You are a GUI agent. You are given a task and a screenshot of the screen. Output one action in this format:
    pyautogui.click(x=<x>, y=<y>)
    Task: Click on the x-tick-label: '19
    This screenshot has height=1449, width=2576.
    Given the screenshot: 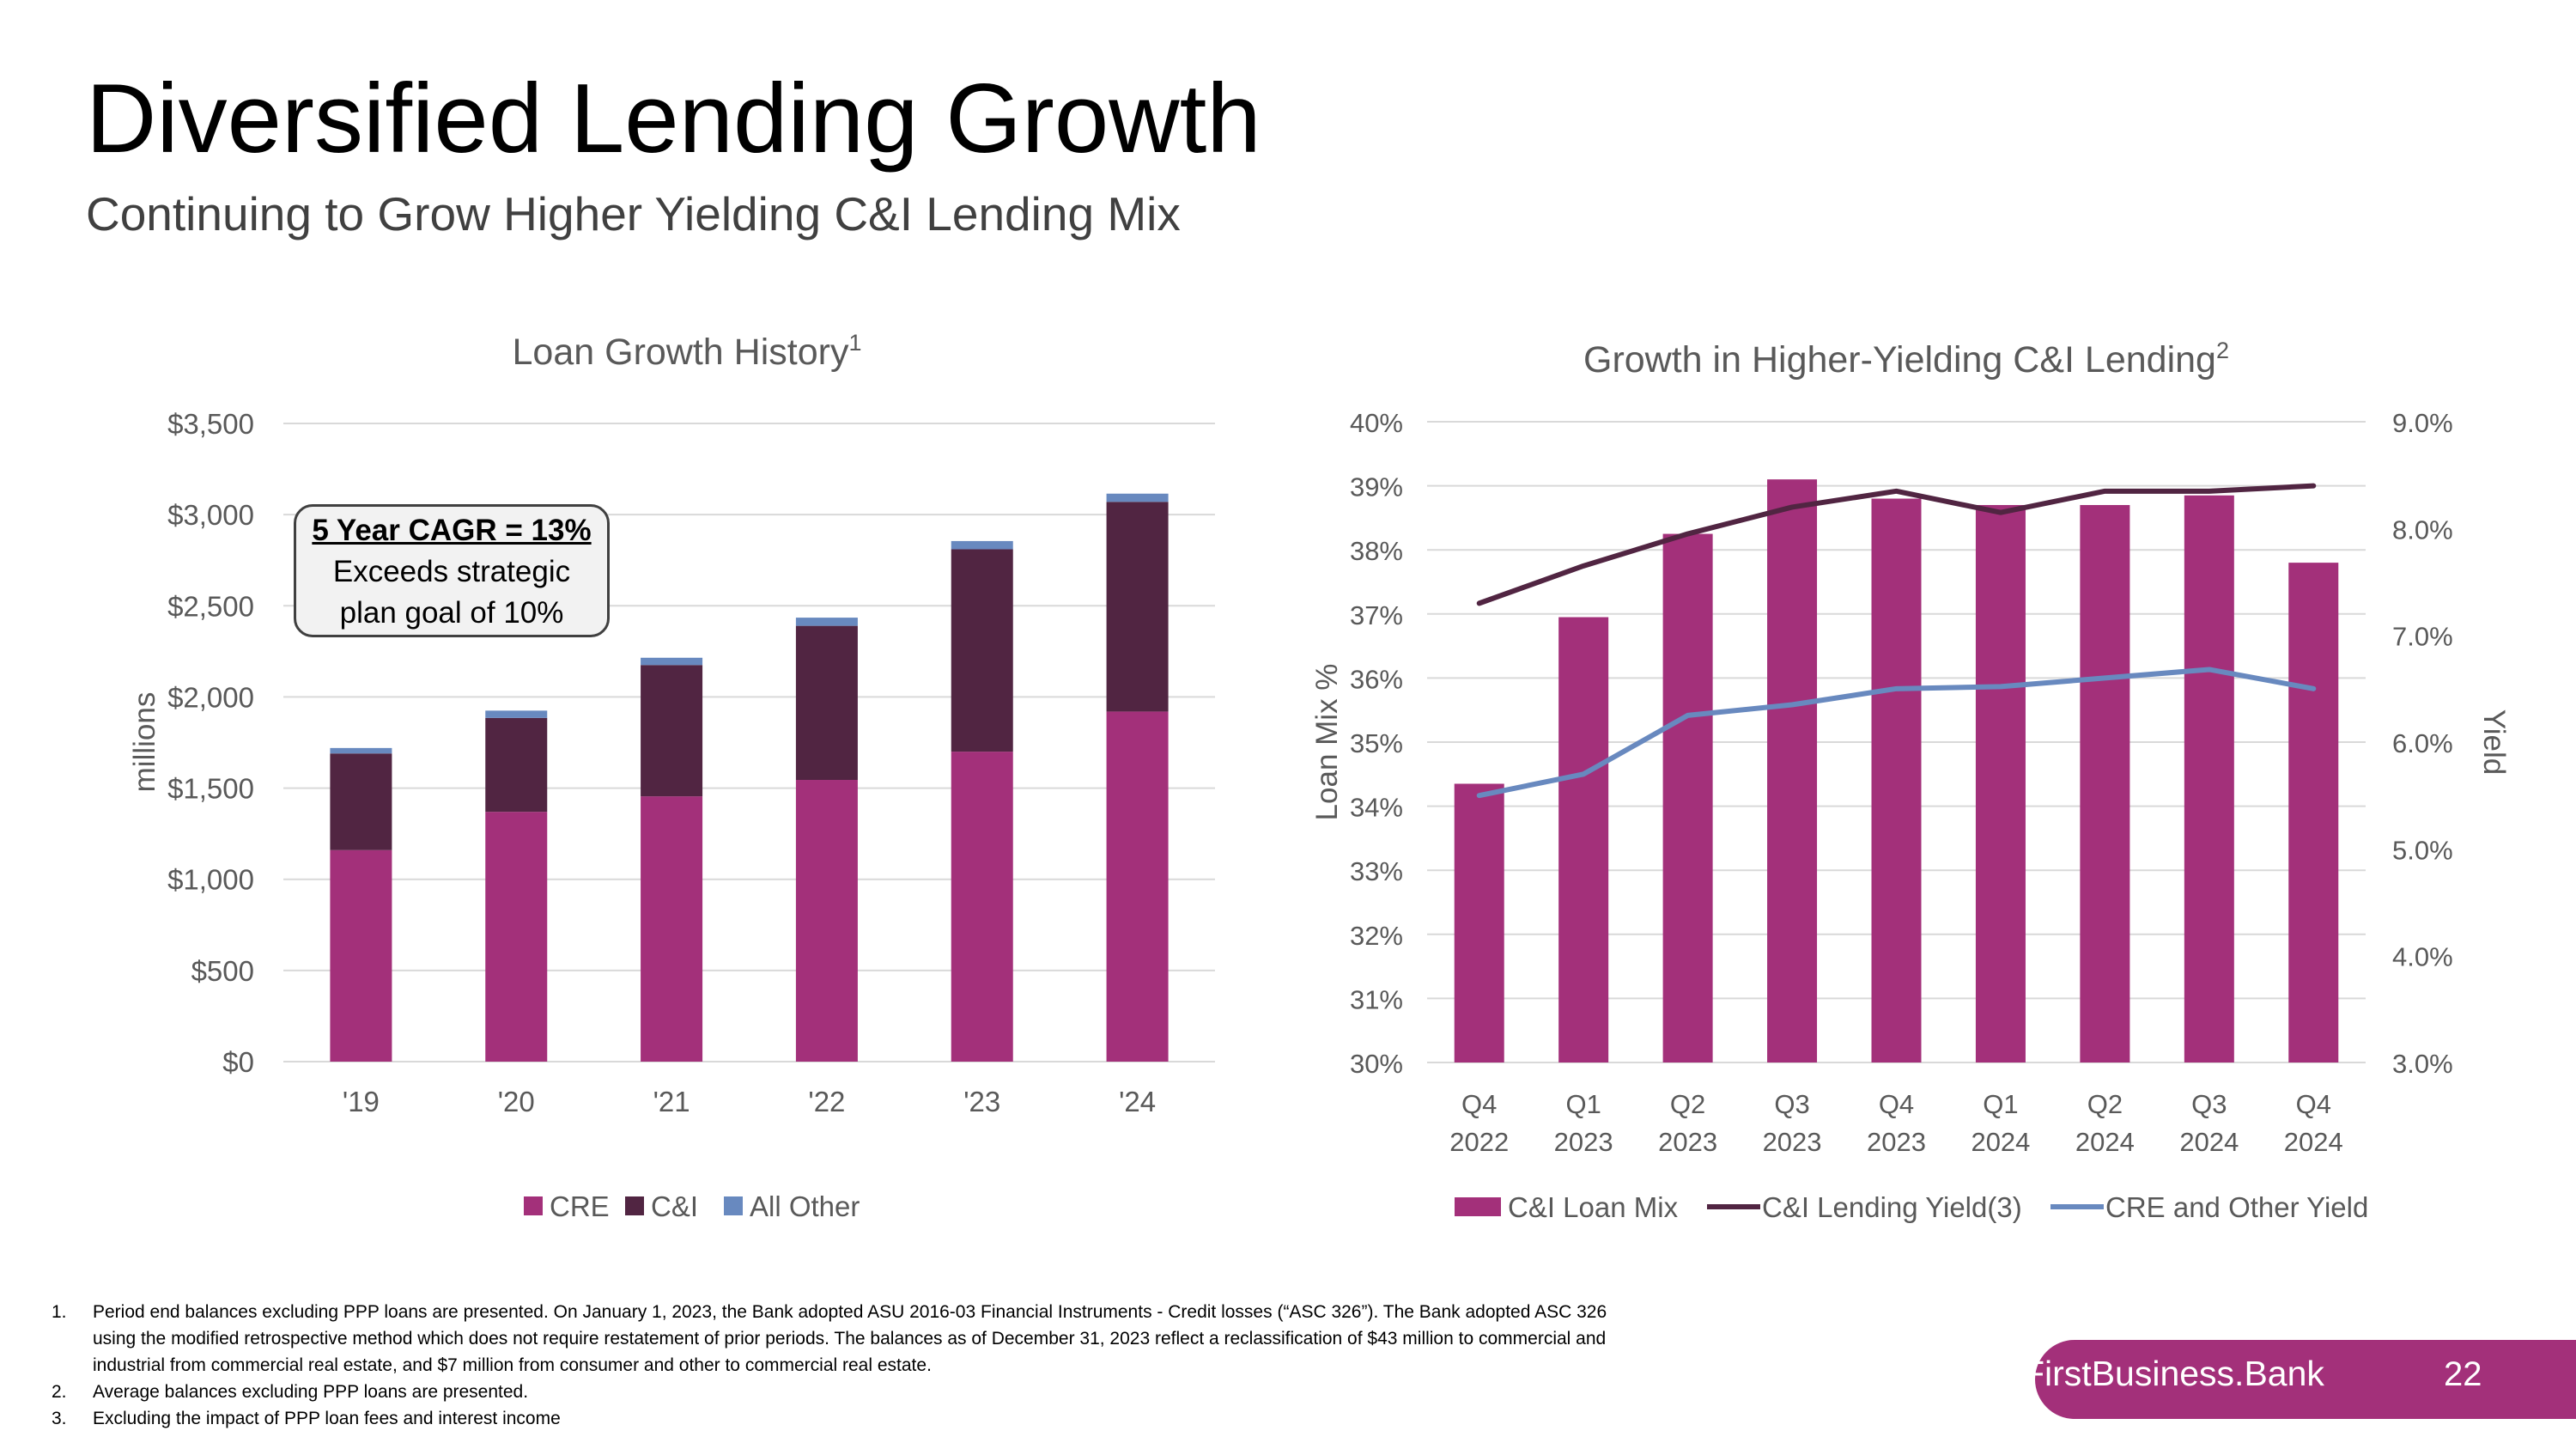 What is the action you would take?
    pyautogui.click(x=361, y=1101)
    